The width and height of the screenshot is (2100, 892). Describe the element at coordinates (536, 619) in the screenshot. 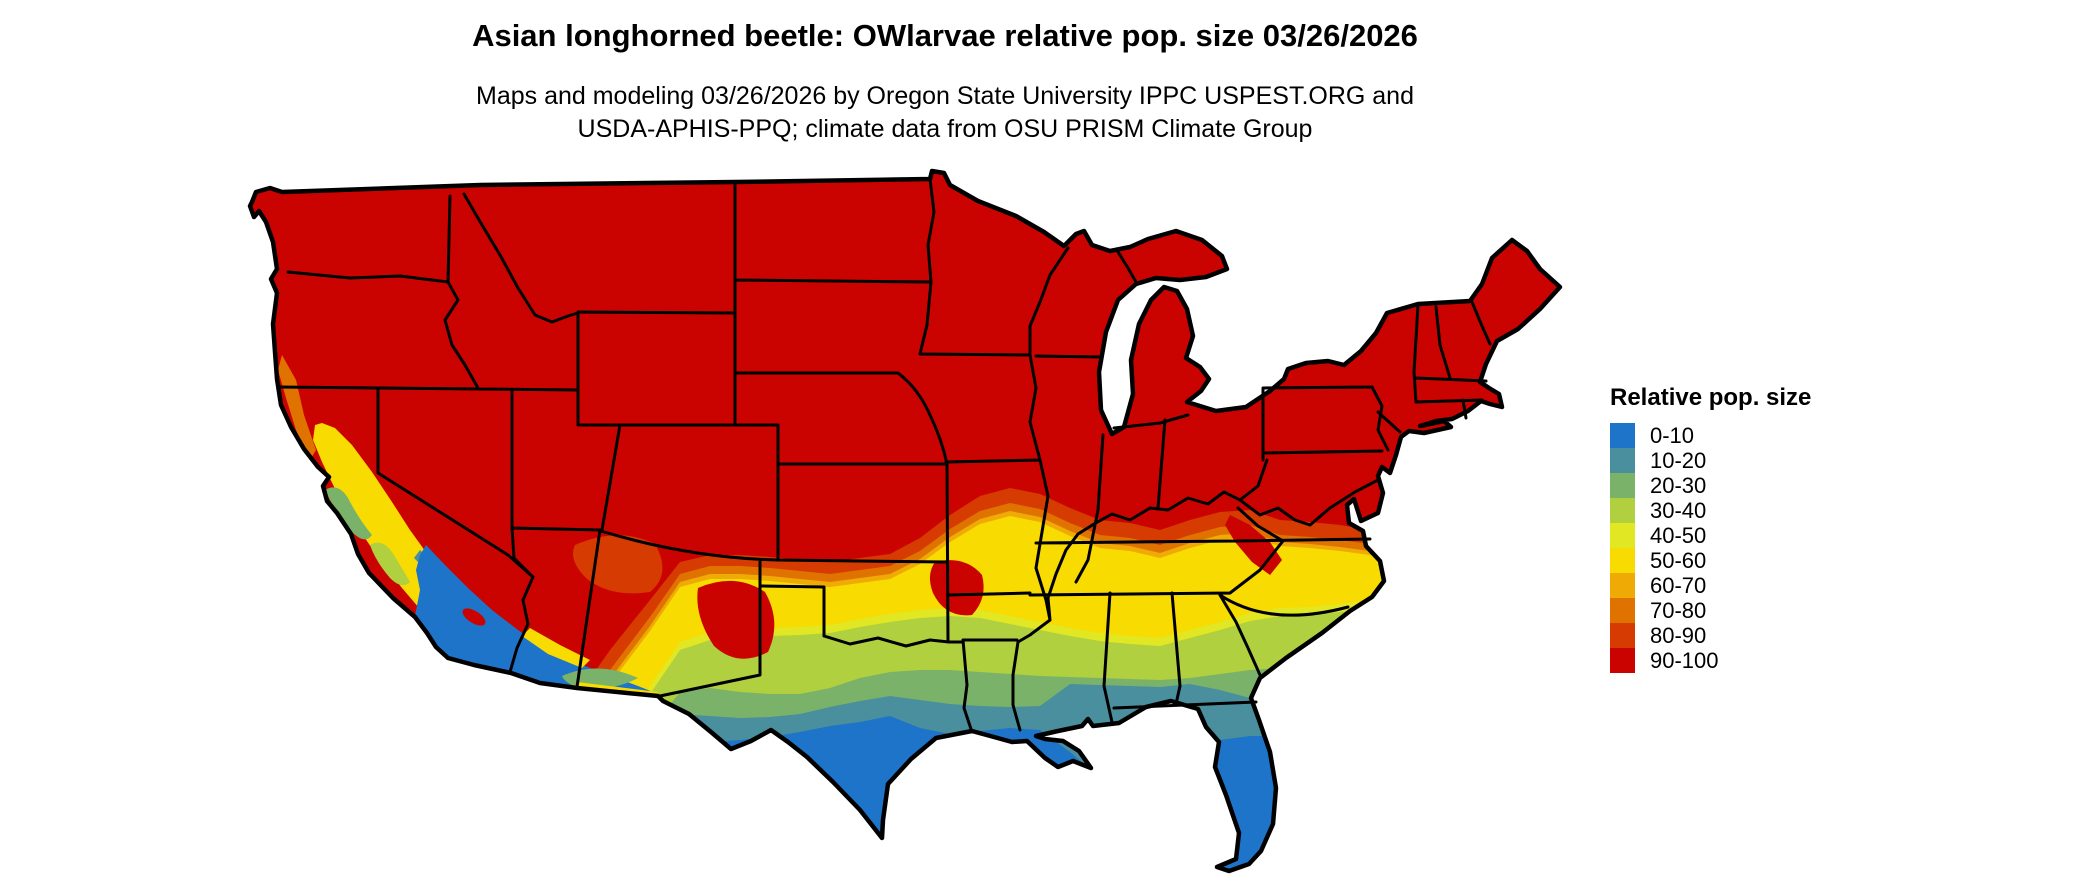

I see `sonoran-blue-patch` at that location.